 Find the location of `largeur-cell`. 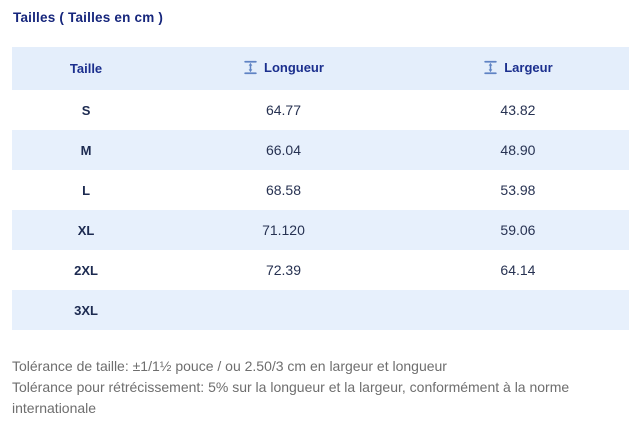

largeur-cell is located at coordinates (517, 310).